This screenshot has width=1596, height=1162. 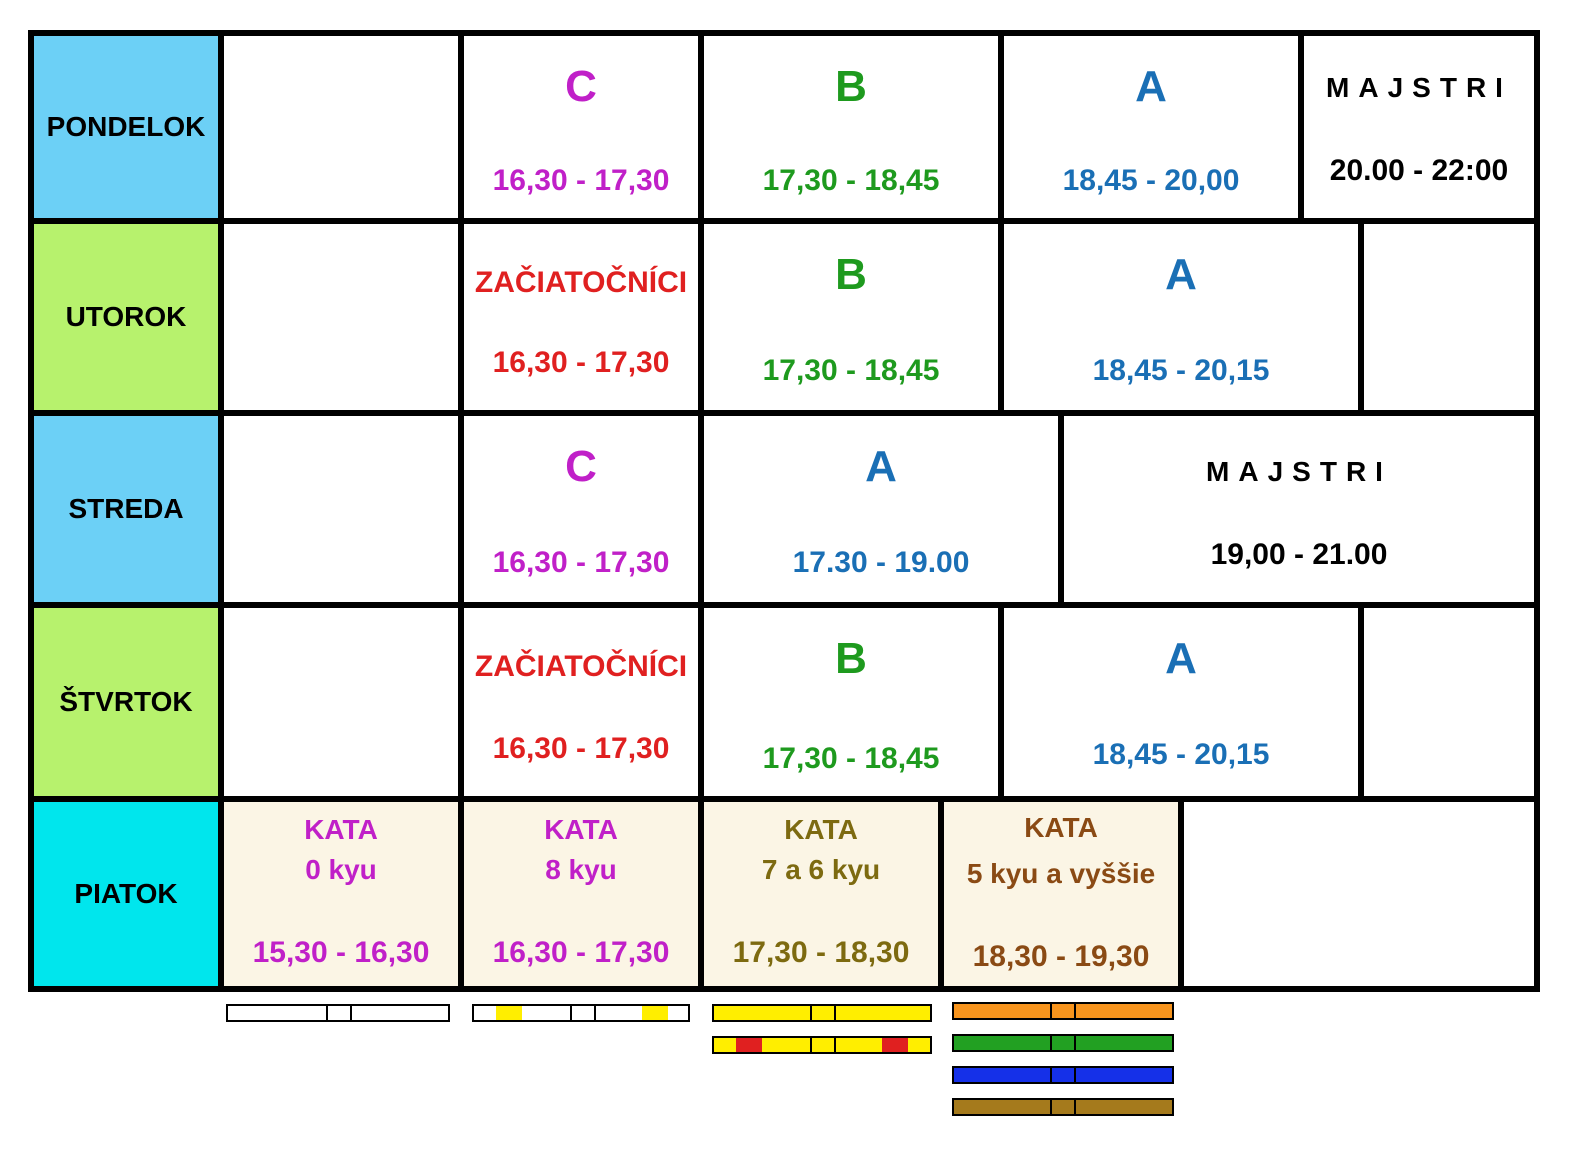 I want to click on yellow-belt-red-stripes, so click(x=822, y=1045).